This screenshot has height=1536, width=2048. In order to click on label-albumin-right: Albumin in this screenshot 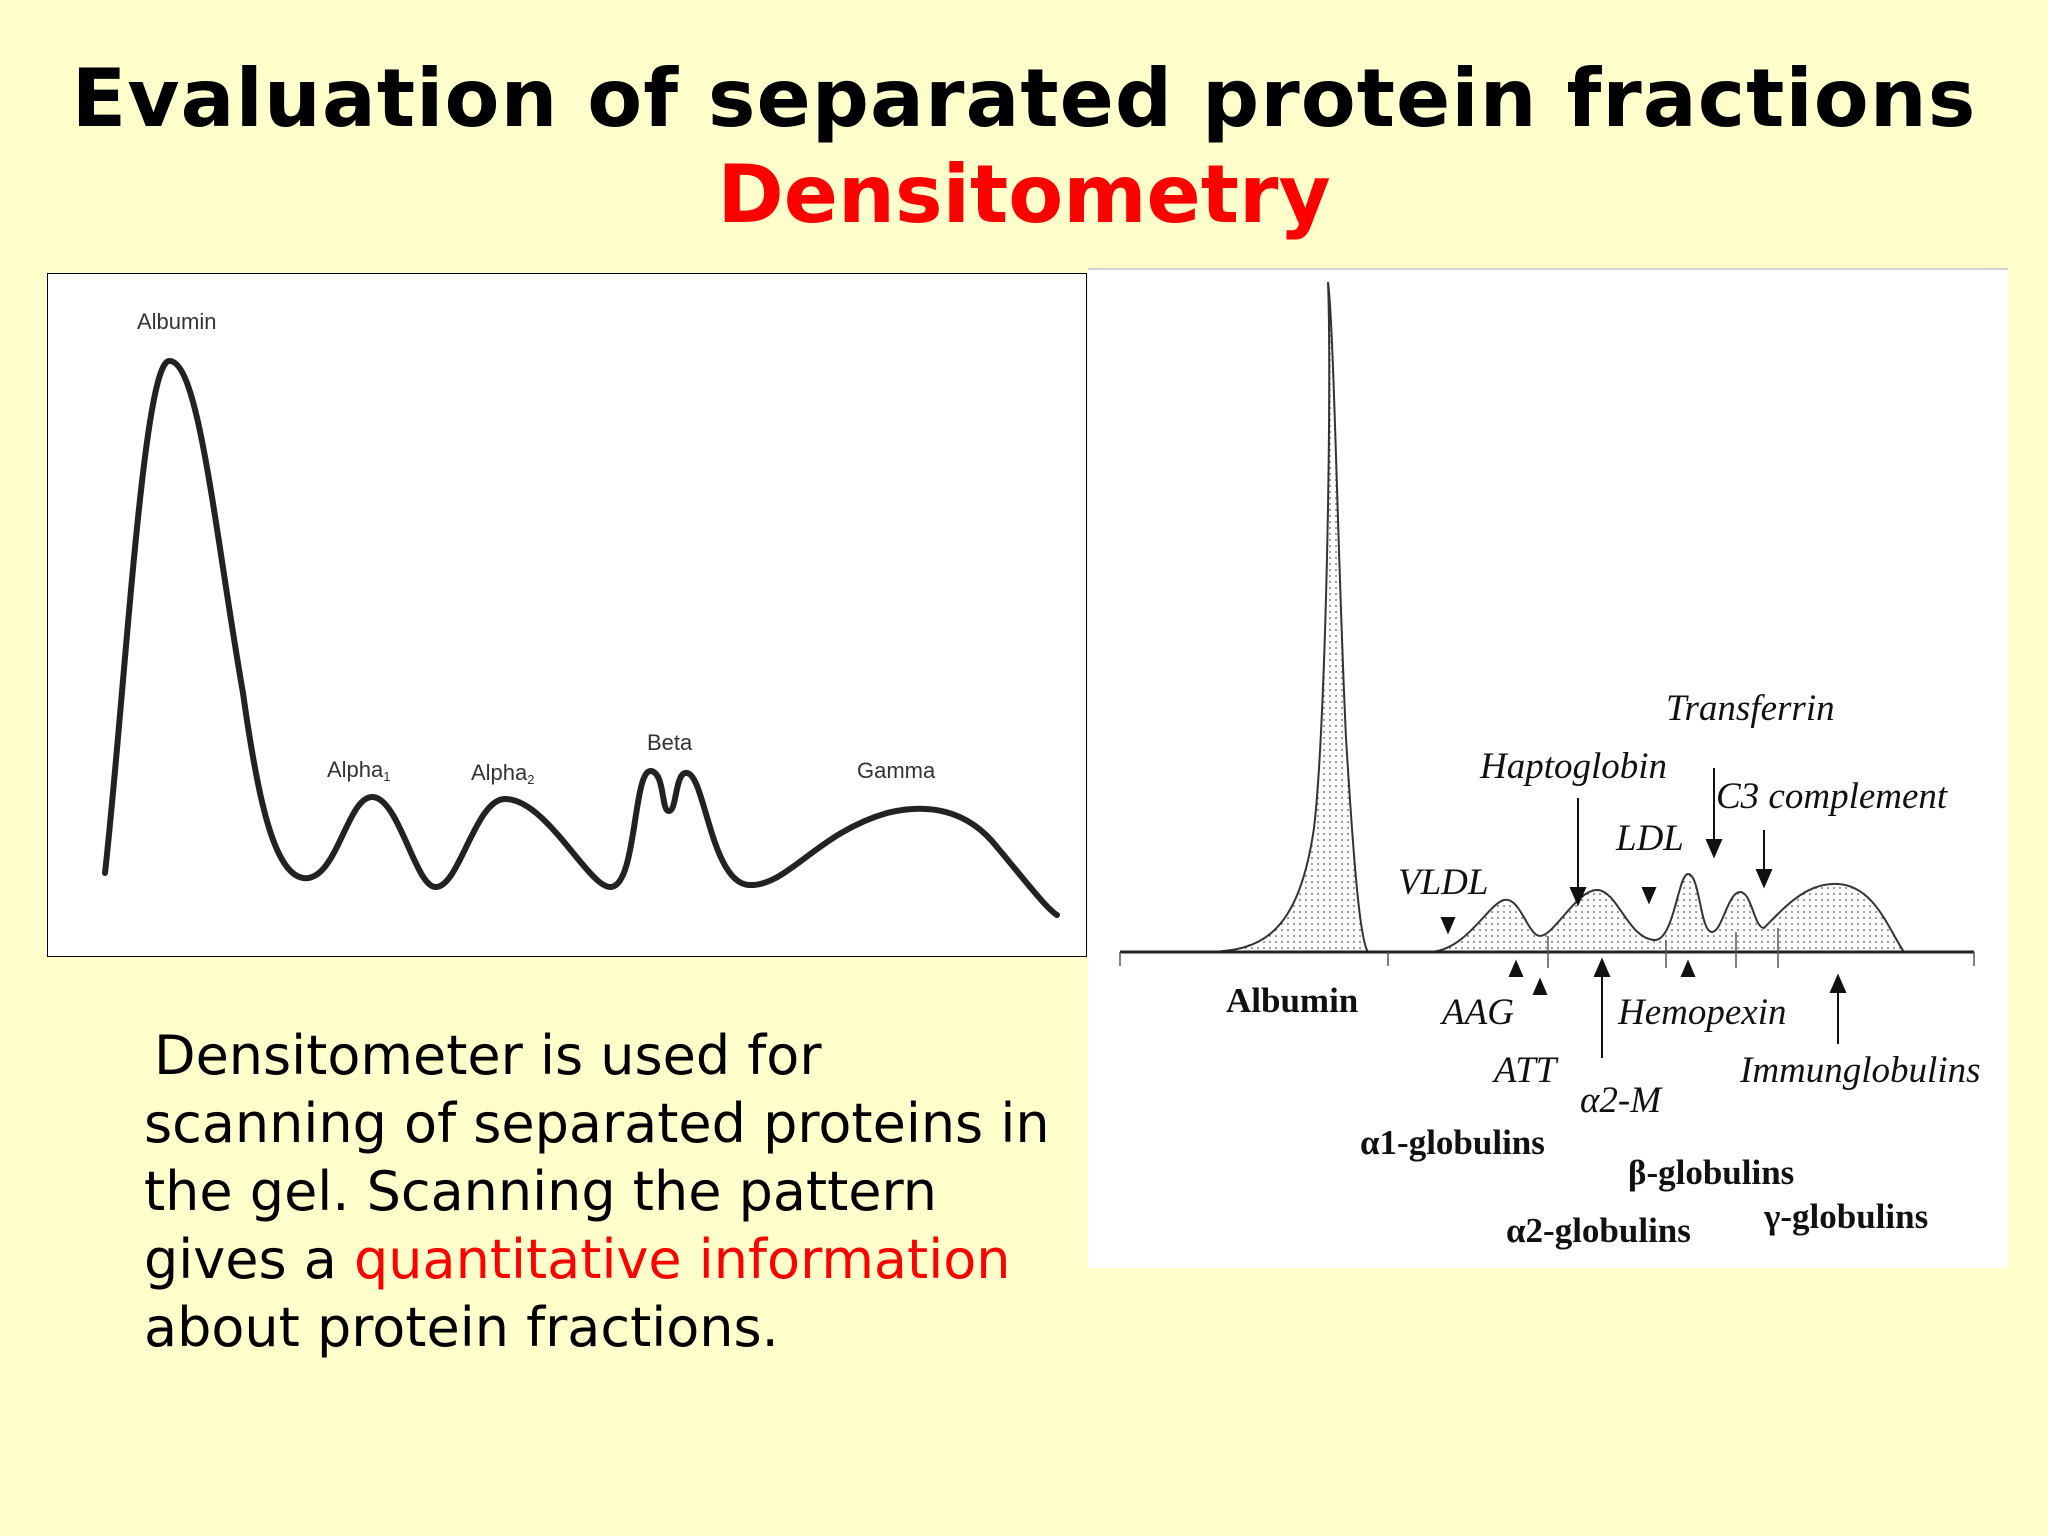, I will do `click(1292, 1000)`.